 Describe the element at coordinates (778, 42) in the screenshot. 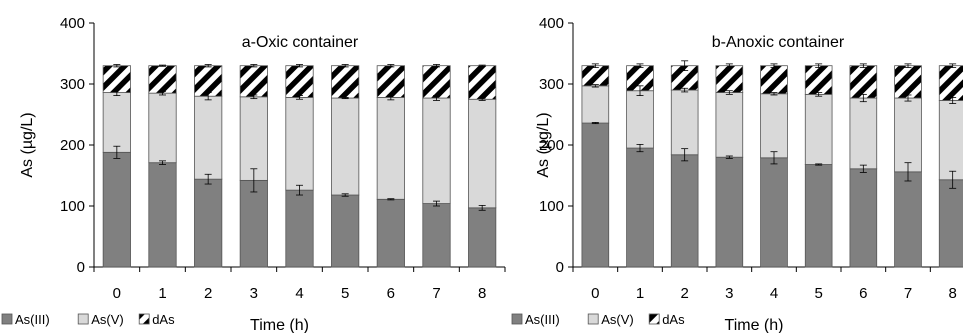

I see `chart-title: b-Anoxic container` at that location.